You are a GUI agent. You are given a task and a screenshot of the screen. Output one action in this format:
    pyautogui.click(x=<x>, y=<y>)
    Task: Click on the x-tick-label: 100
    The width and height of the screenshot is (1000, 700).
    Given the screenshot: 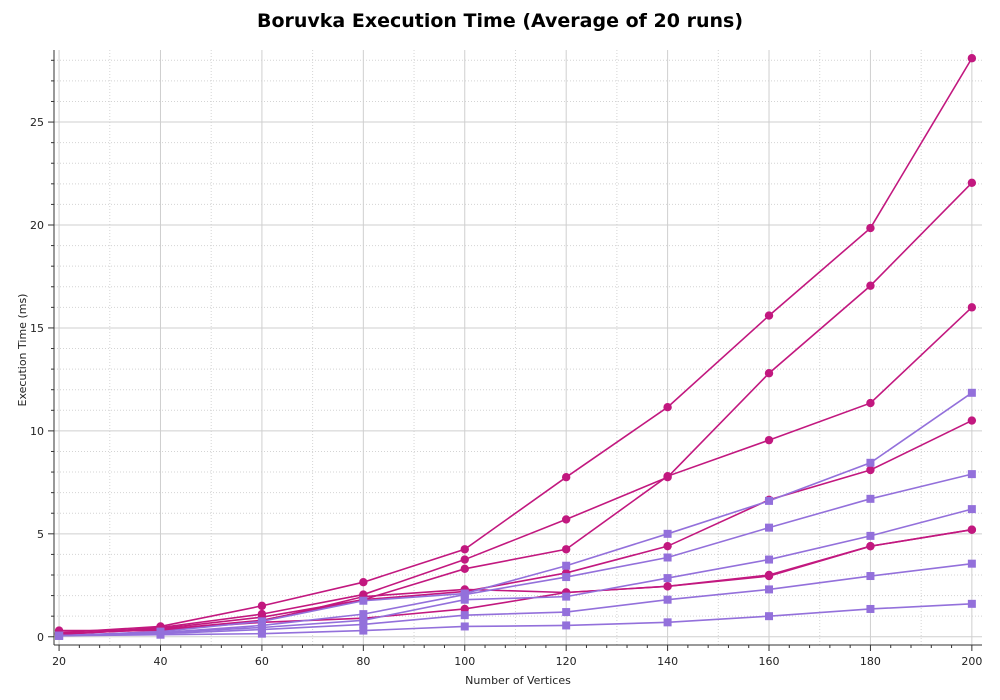 What is the action you would take?
    pyautogui.click(x=464, y=661)
    